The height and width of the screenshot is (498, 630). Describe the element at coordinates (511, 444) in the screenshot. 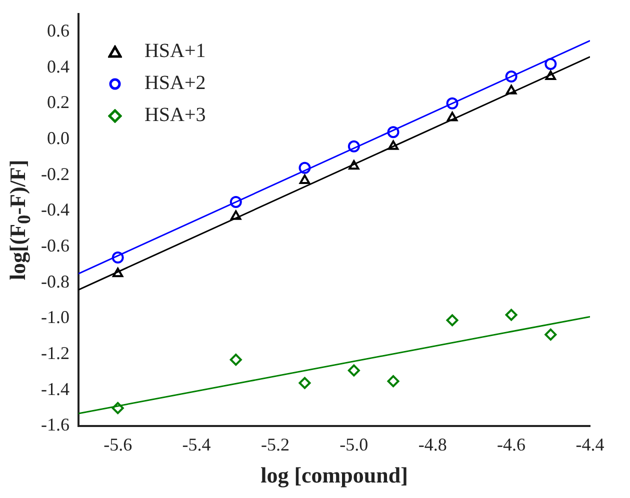

I see `x-tick-label: -4.6` at that location.